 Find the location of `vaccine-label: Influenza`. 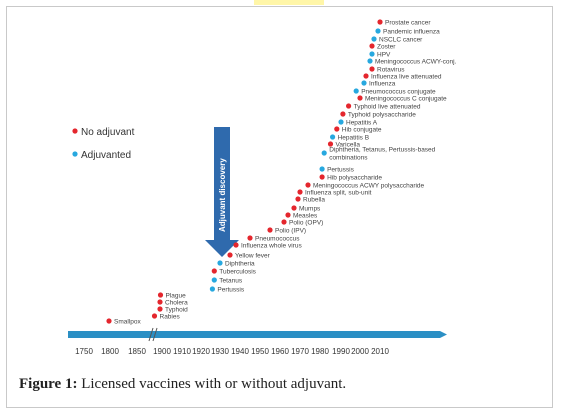

vaccine-label: Influenza is located at coordinates (382, 83).